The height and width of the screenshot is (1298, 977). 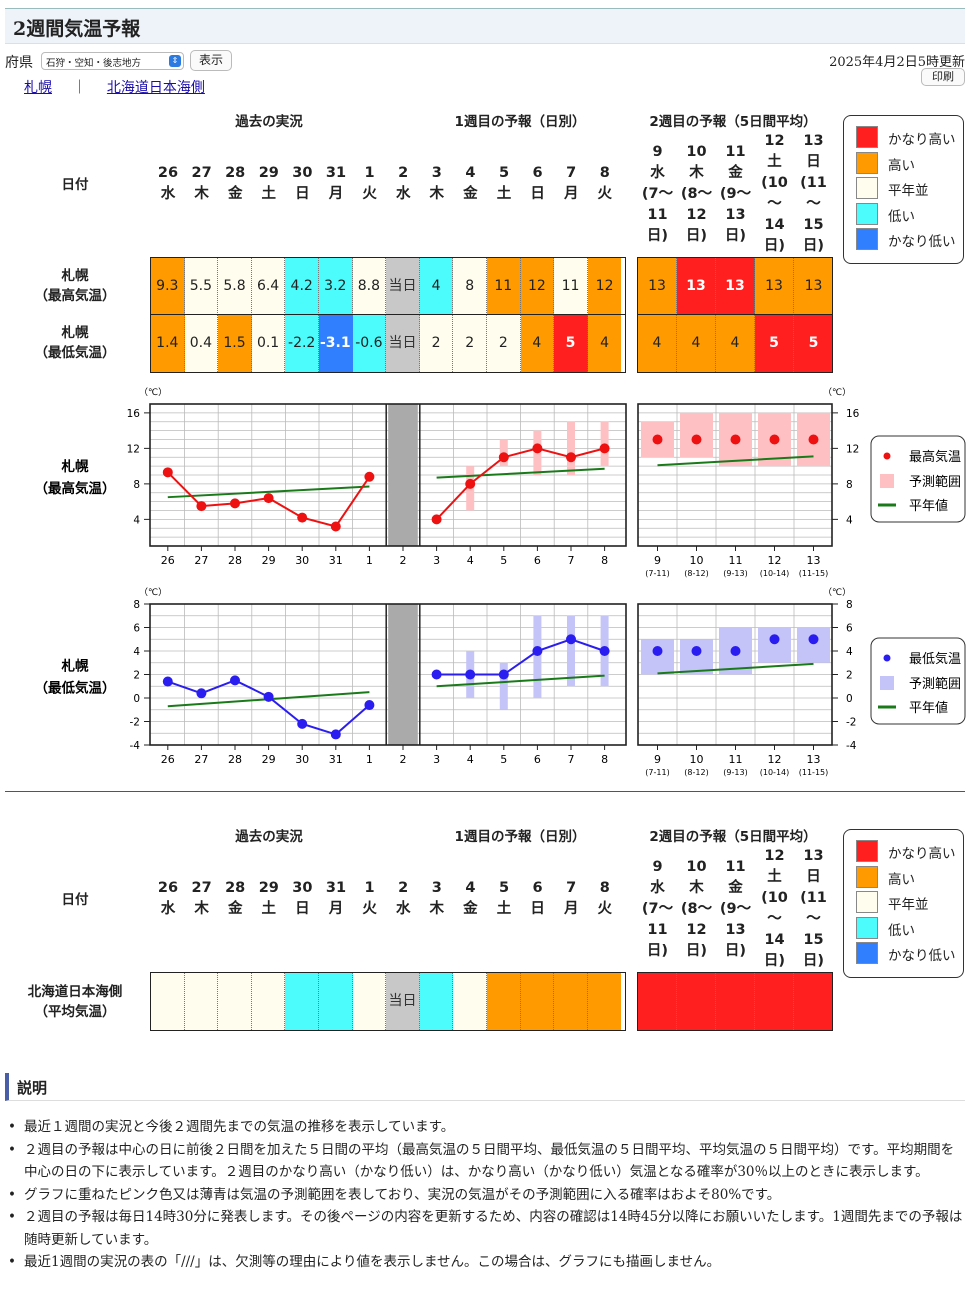 I want to click on page-title: 2週間気温予報, so click(x=77, y=29).